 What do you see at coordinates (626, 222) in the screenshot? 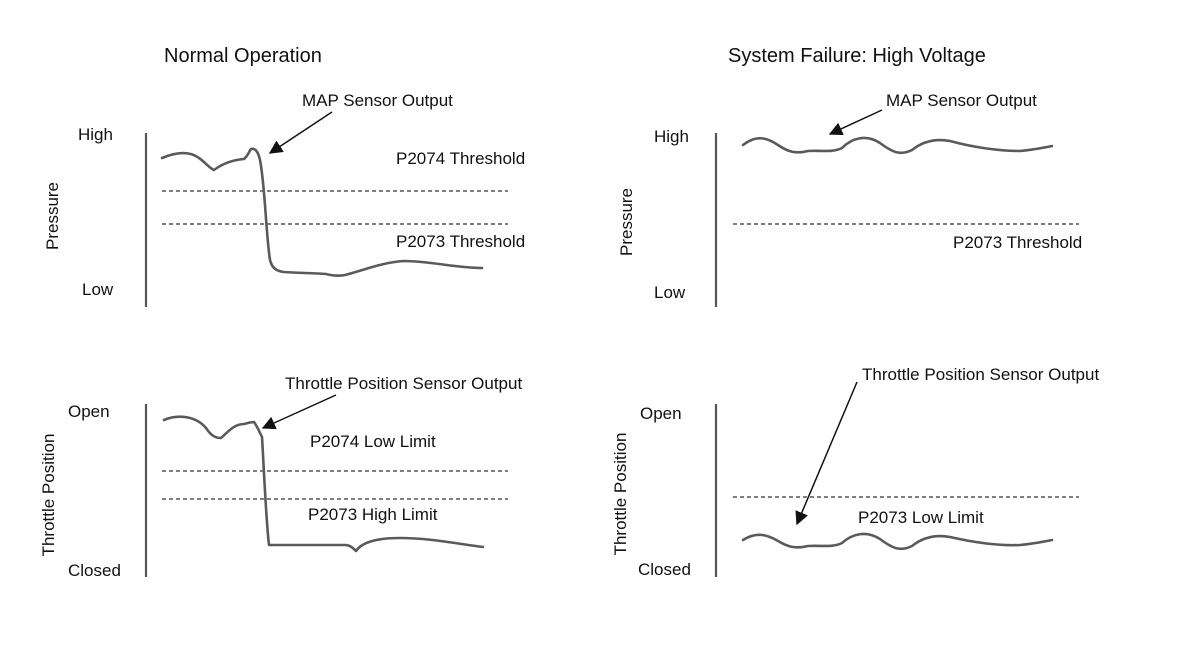
I see `failure-pressure-y-axis-label: Pressure` at bounding box center [626, 222].